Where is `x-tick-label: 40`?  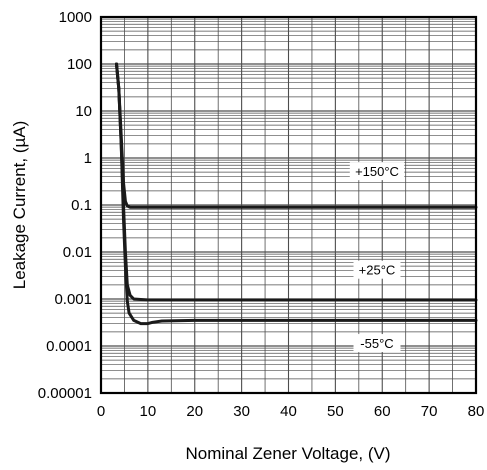 x-tick-label: 40 is located at coordinates (288, 411).